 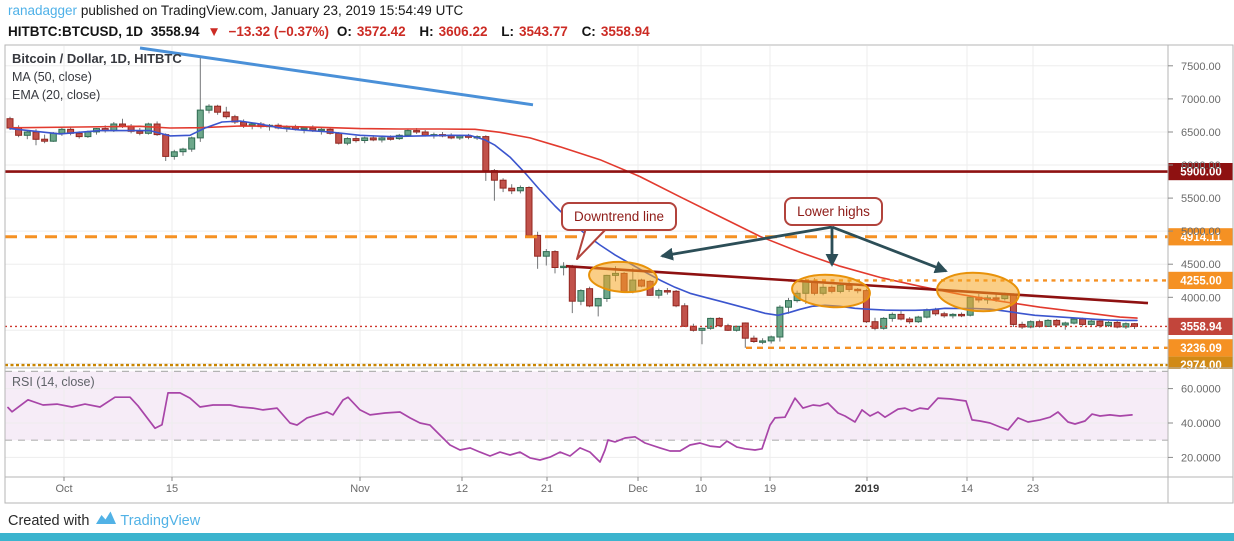 What do you see at coordinates (570, 427) in the screenshot?
I see `rsi-line` at bounding box center [570, 427].